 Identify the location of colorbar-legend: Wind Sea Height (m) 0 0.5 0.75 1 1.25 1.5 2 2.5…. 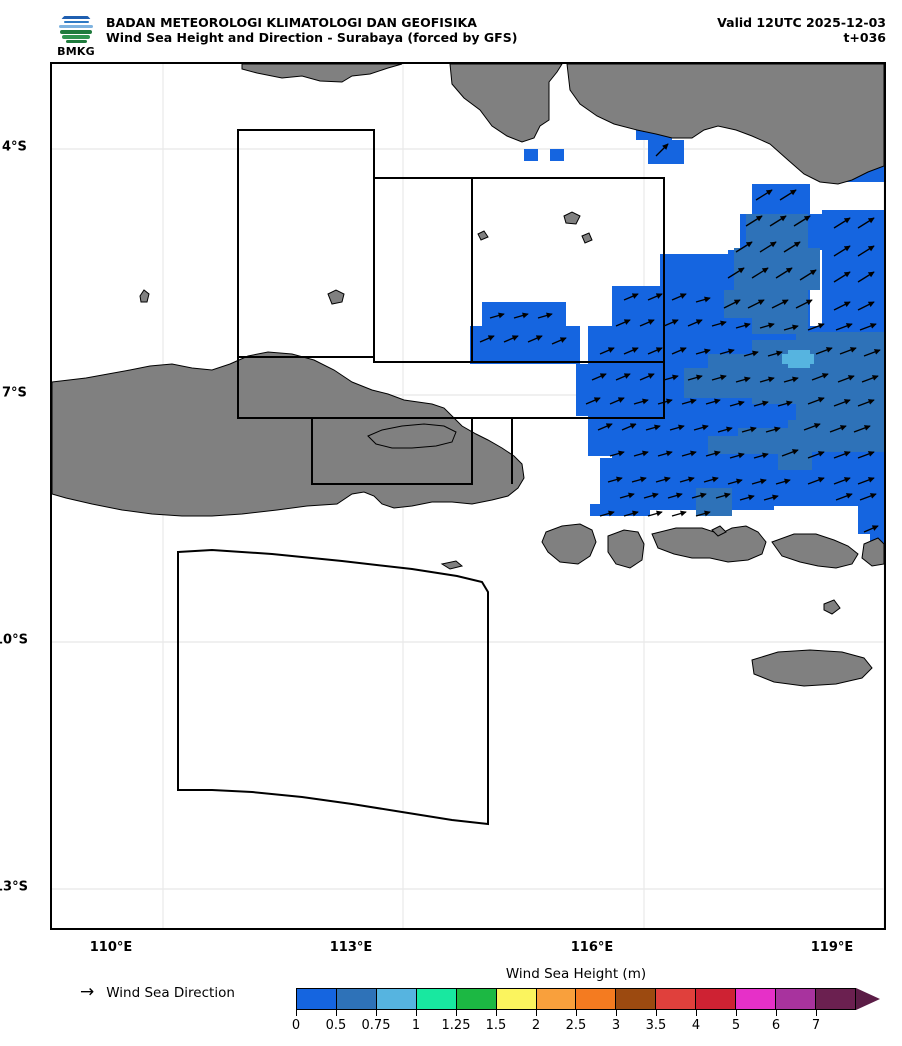
(590, 1003).